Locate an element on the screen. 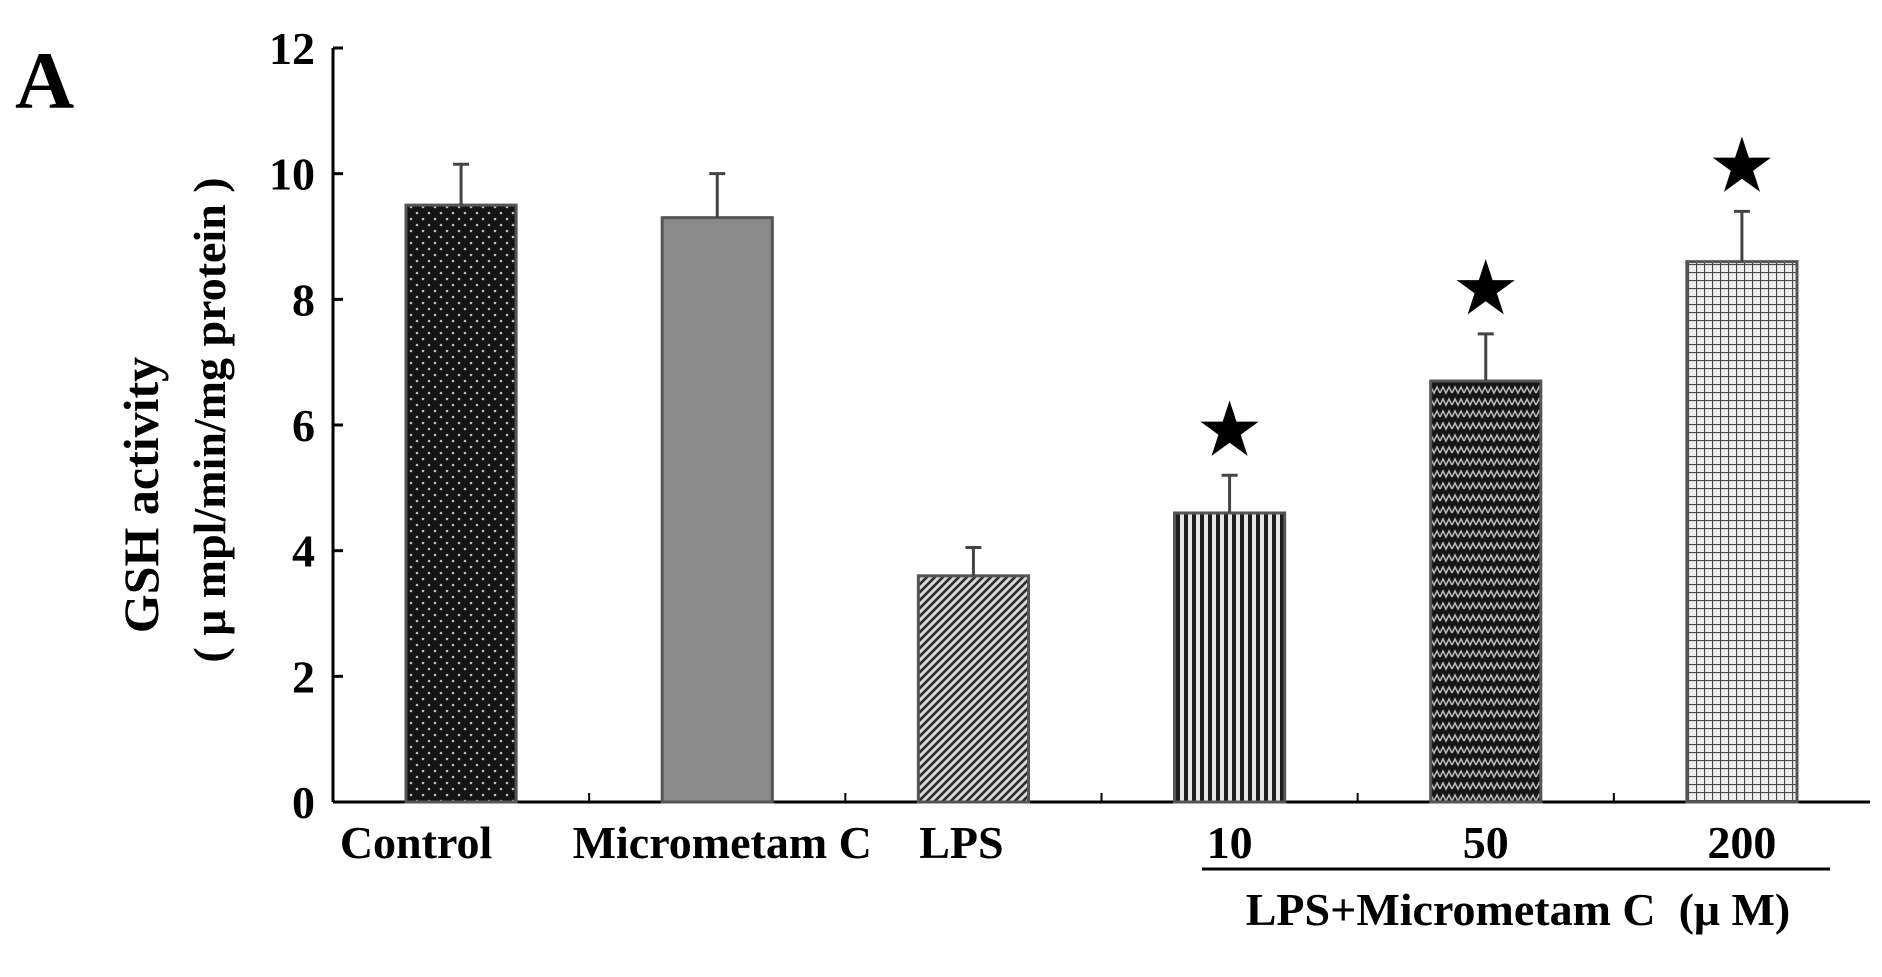 This screenshot has width=1882, height=977. y-tick-label: 4 is located at coordinates (303, 551).